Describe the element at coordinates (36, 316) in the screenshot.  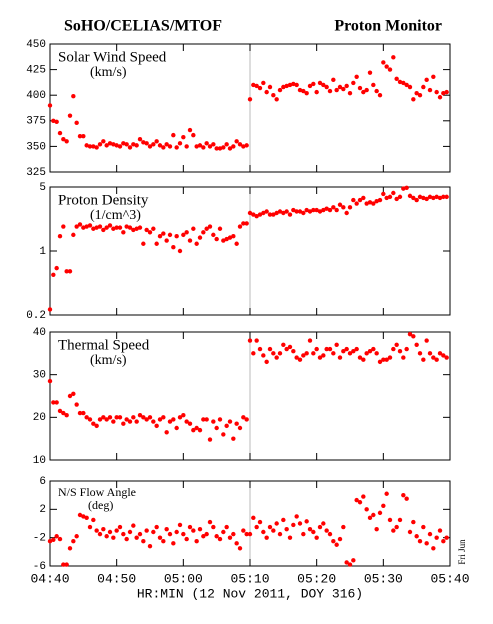
I see `y-tick-label: 0.2` at that location.